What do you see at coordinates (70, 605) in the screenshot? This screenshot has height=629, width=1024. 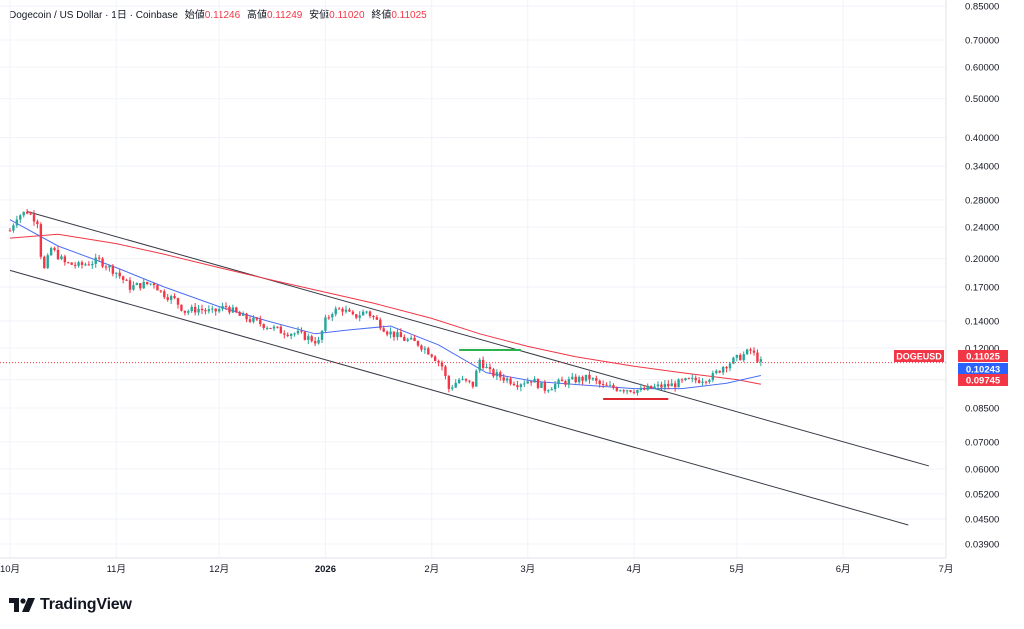 I see `tradingview-logo: TradingView` at bounding box center [70, 605].